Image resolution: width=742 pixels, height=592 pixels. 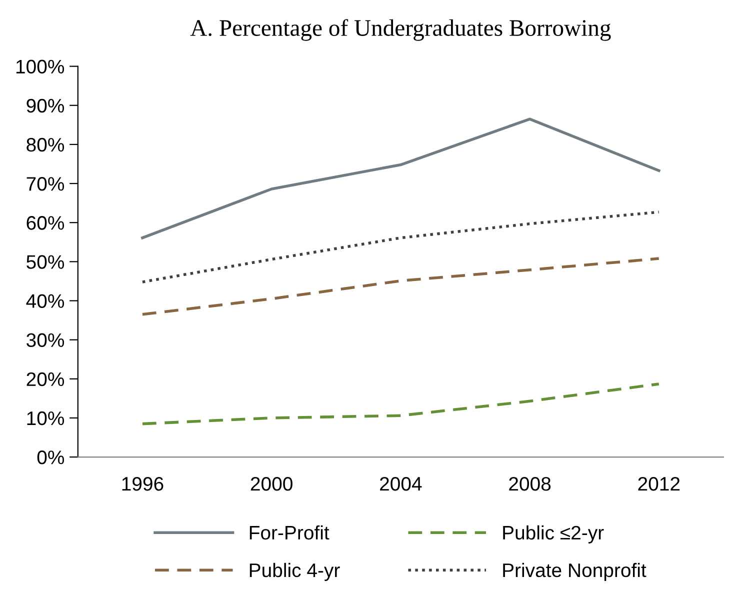 What do you see at coordinates (45, 145) in the screenshot?
I see `y-tick-label: 80%` at bounding box center [45, 145].